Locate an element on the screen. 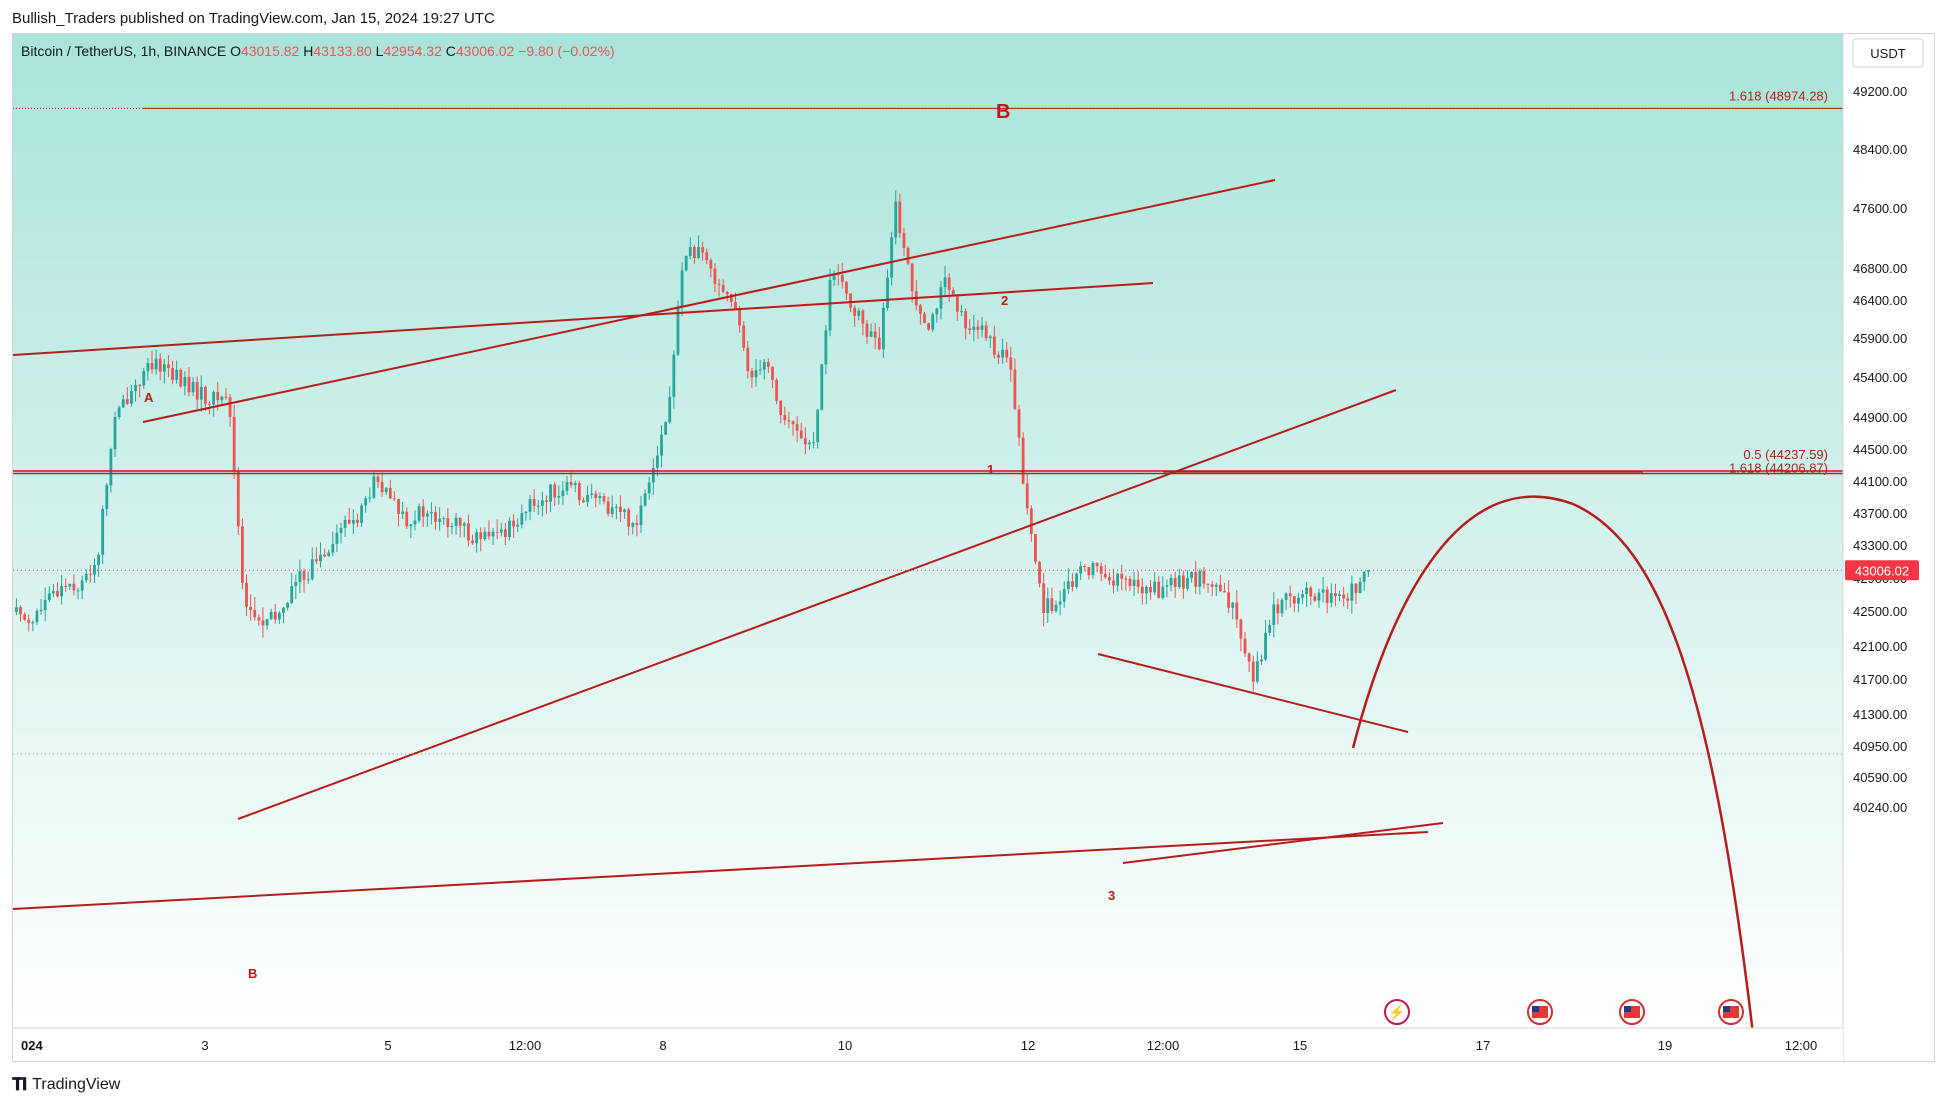 The height and width of the screenshot is (1105, 1946). price-tick-label: 41300.00 is located at coordinates (1880, 714).